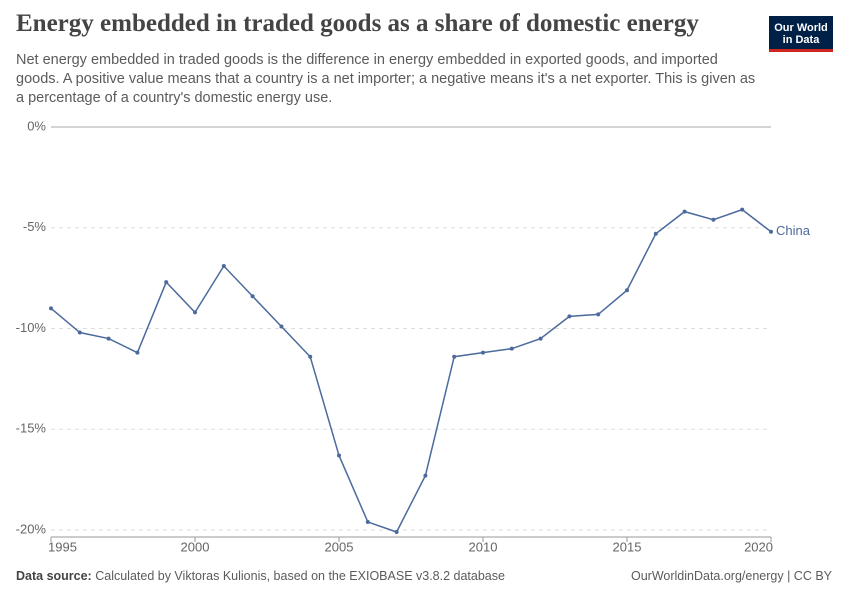 This screenshot has height=600, width=850. I want to click on y-tick-label: -5%, so click(35, 226).